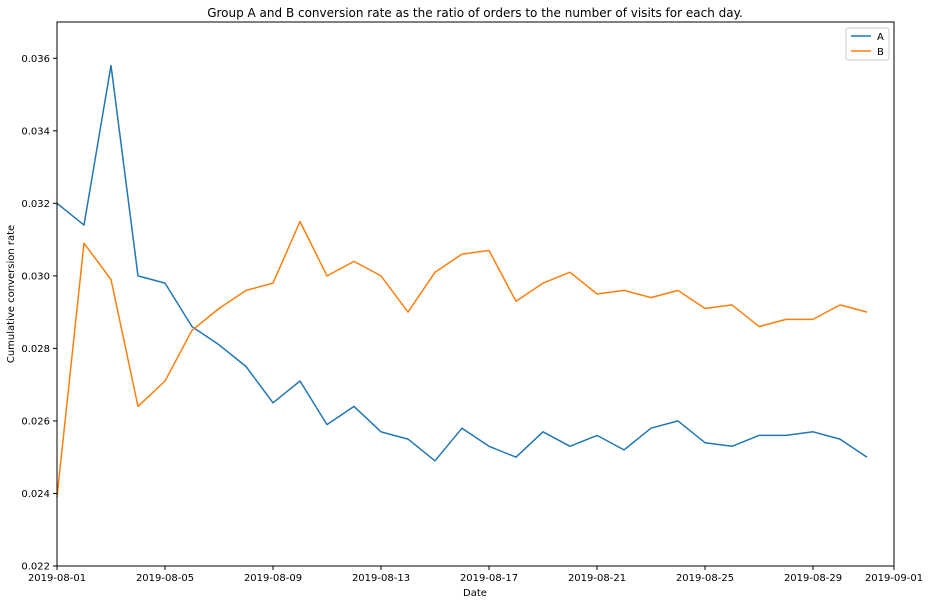 This screenshot has width=930, height=604. I want to click on legend-label-a: A, so click(880, 37).